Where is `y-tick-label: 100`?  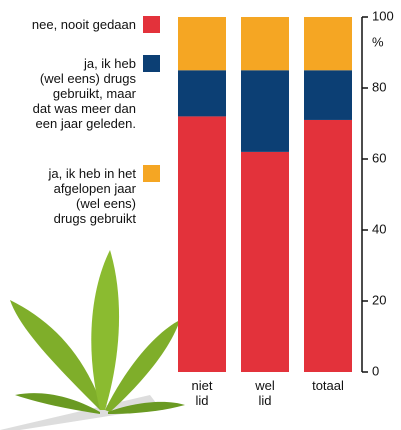
y-tick-label: 100 is located at coordinates (383, 15).